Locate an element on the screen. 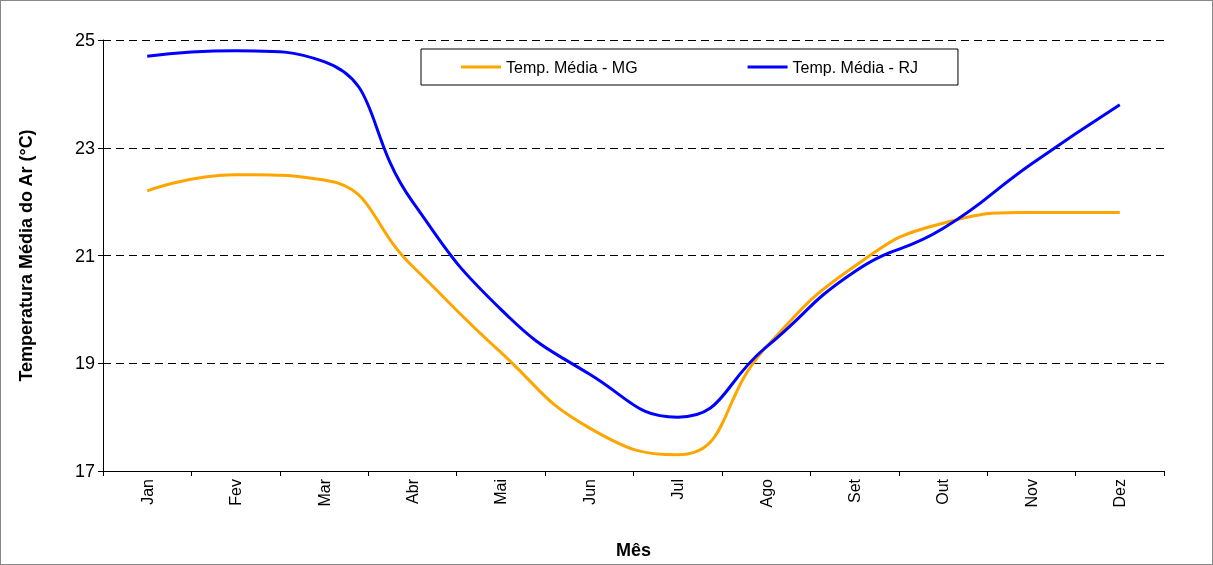 The image size is (1213, 565). x-tick-label: Abr is located at coordinates (412, 491).